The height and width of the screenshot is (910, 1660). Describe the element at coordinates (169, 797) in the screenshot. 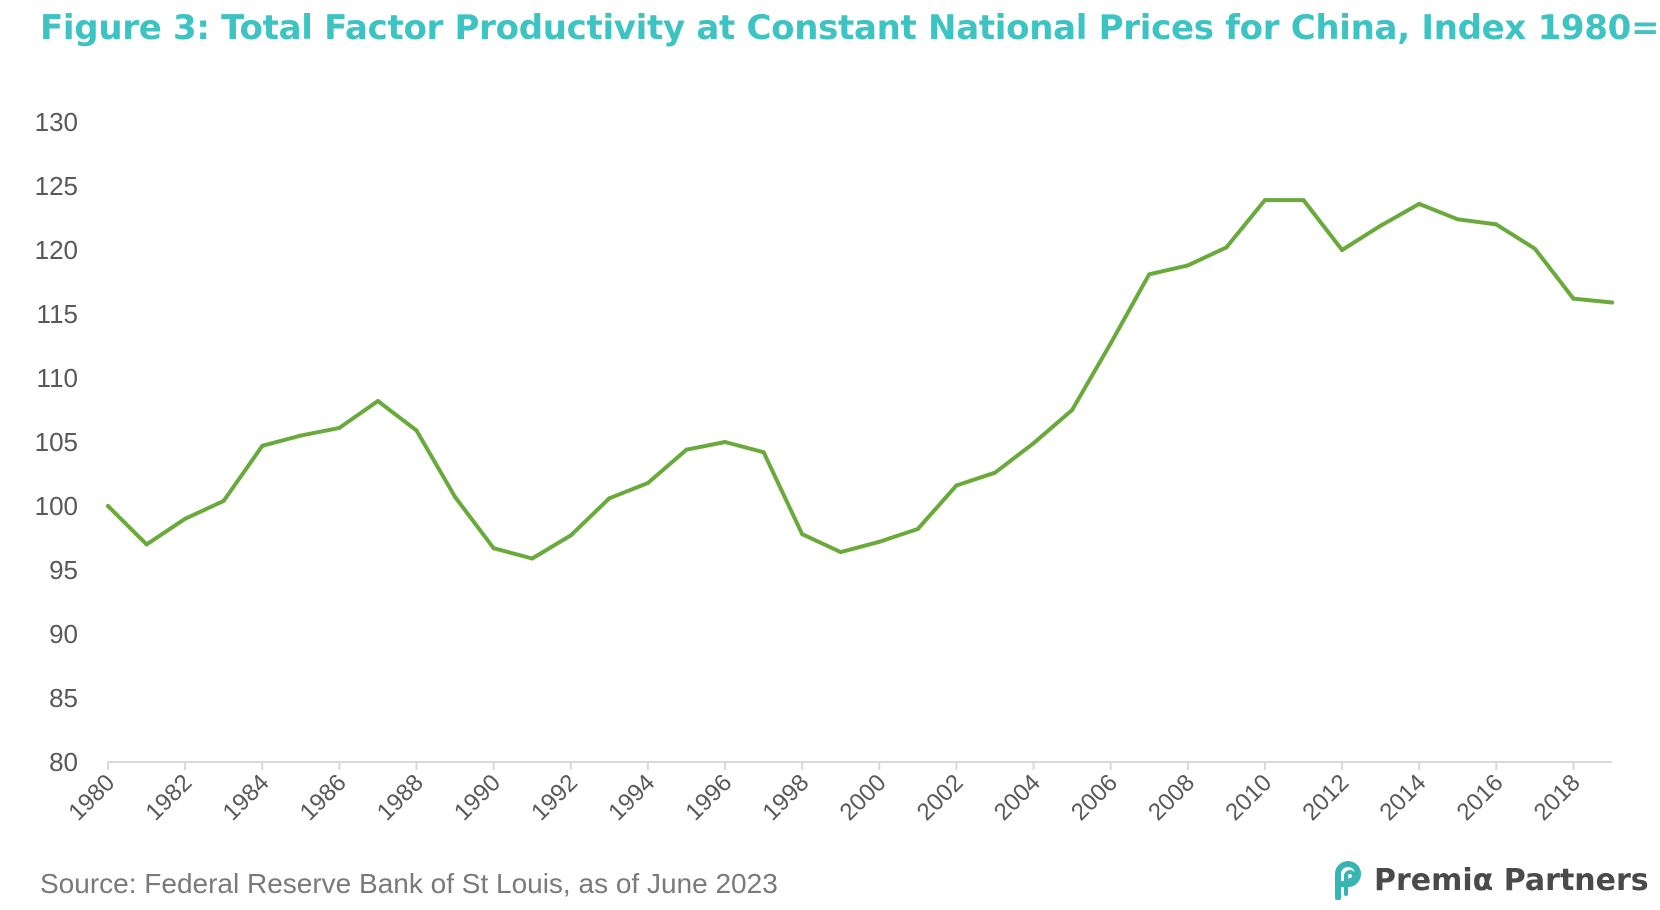

I see `x-tick-label: 1982` at that location.